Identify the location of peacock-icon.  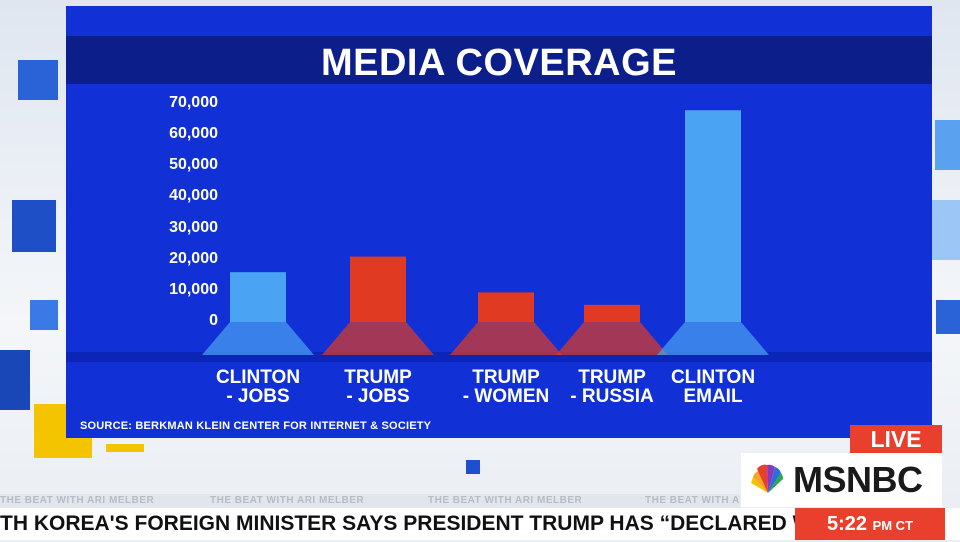
(767, 478).